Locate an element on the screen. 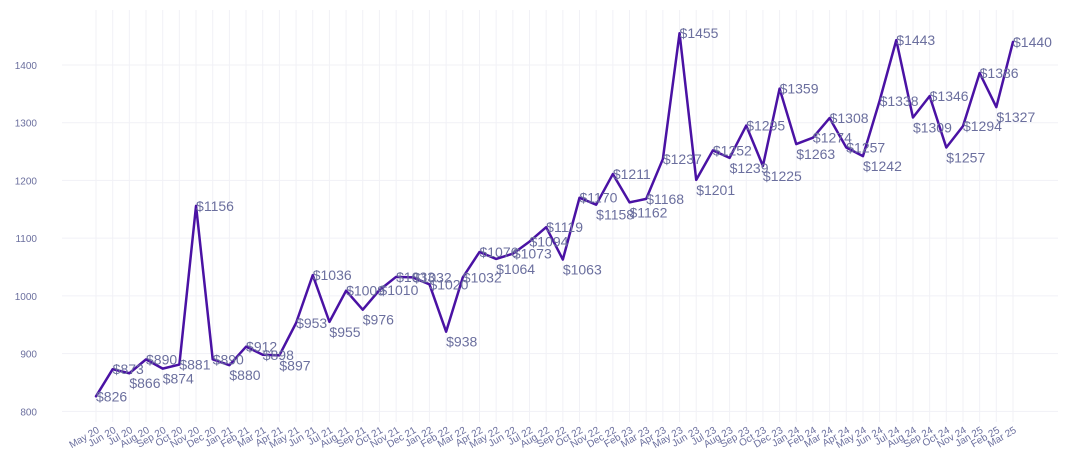  data-label: $1237 is located at coordinates (682, 159).